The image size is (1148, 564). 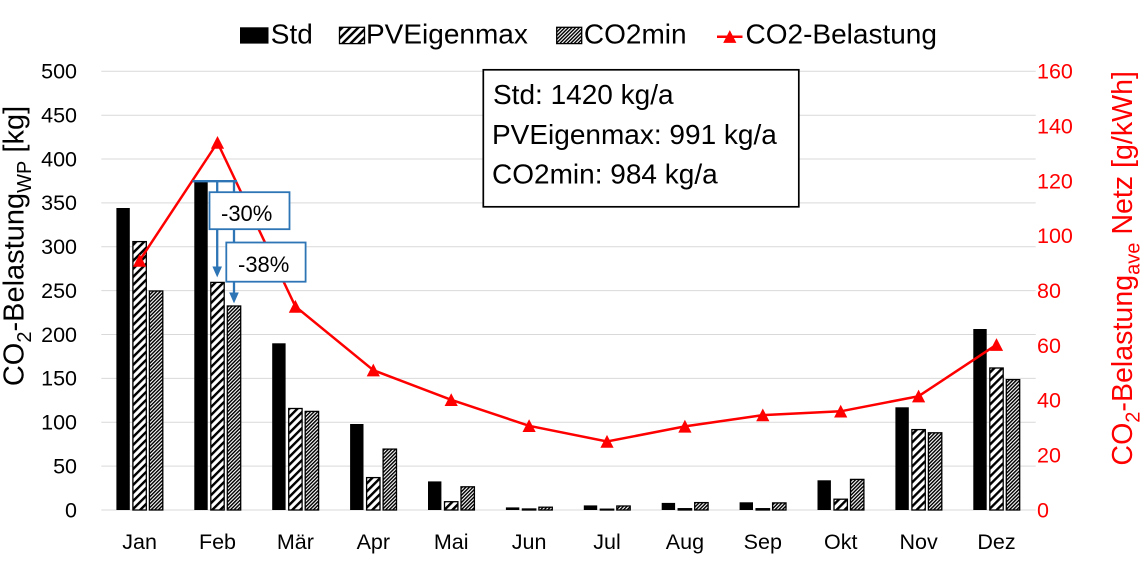 What do you see at coordinates (606, 542) in the screenshot?
I see `svg-text: Jul` at bounding box center [606, 542].